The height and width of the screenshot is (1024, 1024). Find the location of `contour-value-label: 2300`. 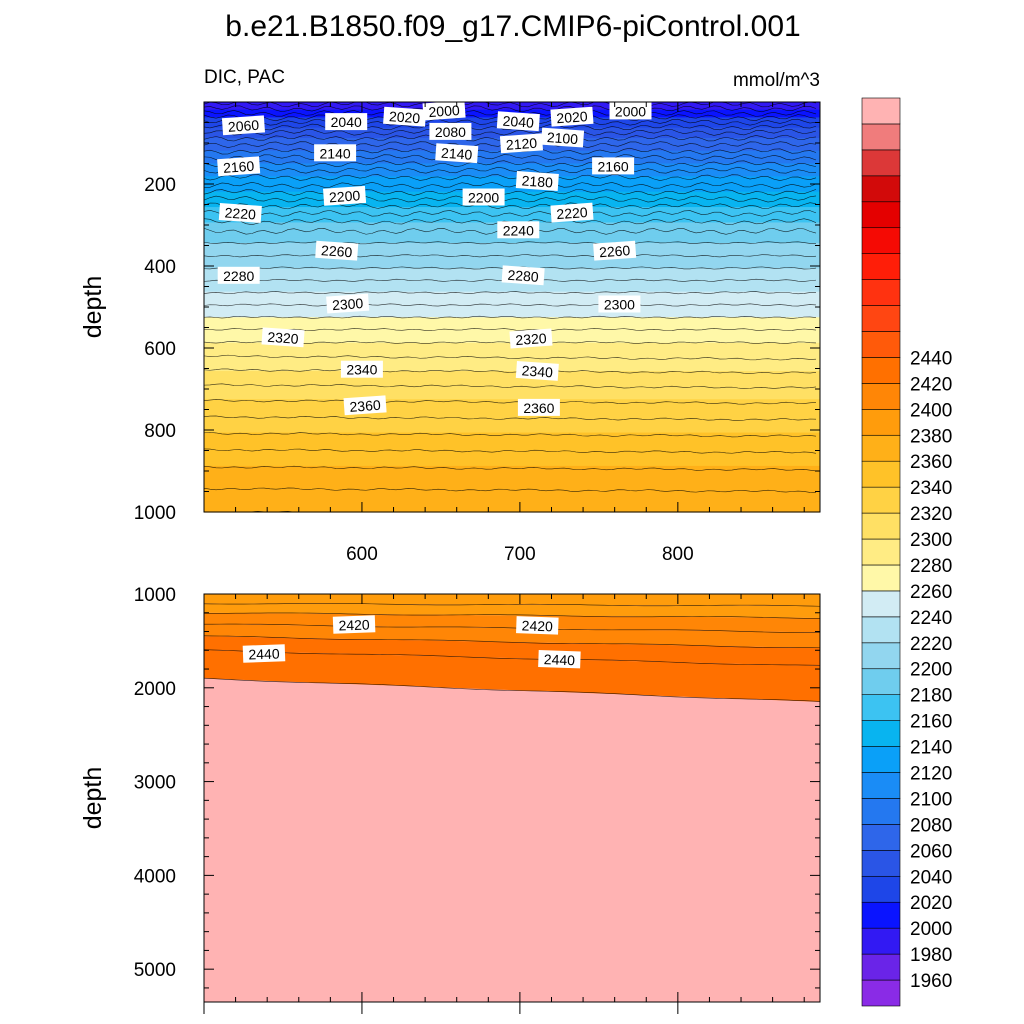

contour-value-label: 2300 is located at coordinates (619, 304).